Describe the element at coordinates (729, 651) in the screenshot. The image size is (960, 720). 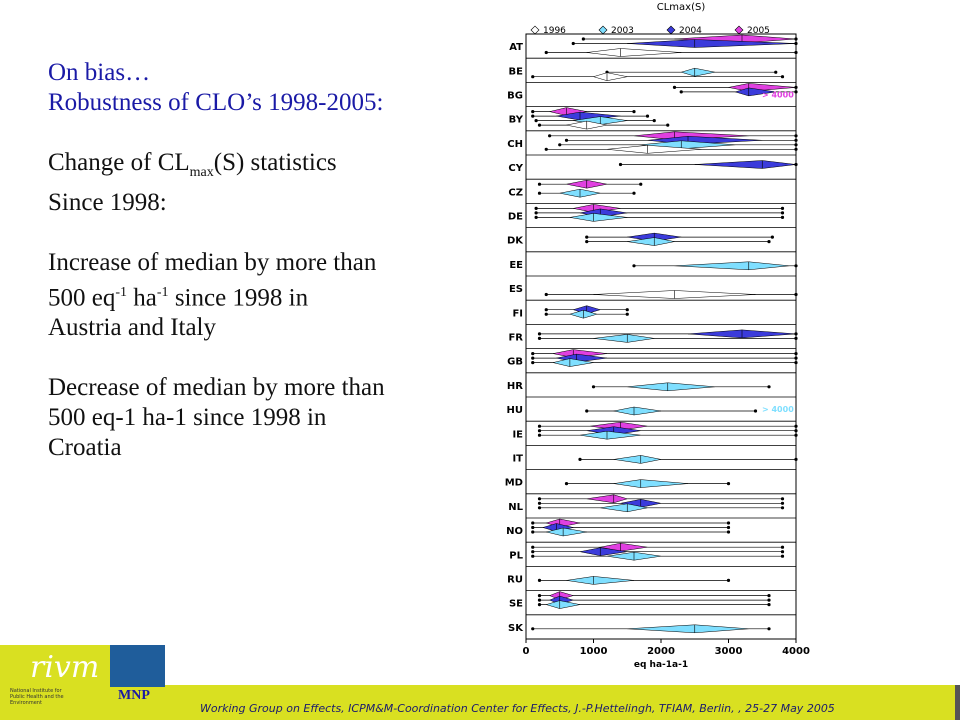
I see `x-tick-label: 3000` at that location.